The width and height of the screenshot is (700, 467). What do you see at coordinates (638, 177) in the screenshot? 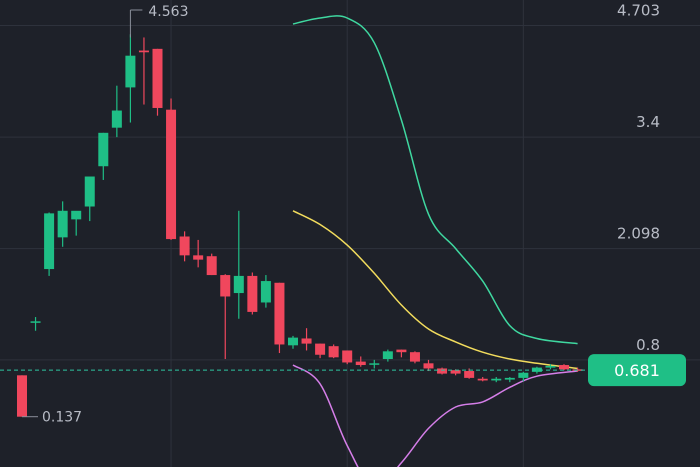
I see `y-axis-labels: 4.703 3.4 2.098 0.8` at bounding box center [638, 177].